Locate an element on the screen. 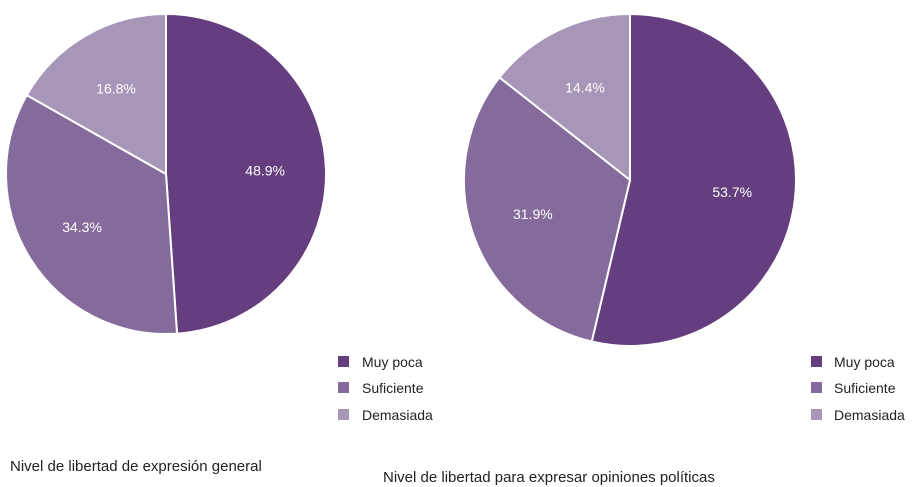 This screenshot has width=920, height=487. pie1-slice-muy-poca is located at coordinates (246, 174).